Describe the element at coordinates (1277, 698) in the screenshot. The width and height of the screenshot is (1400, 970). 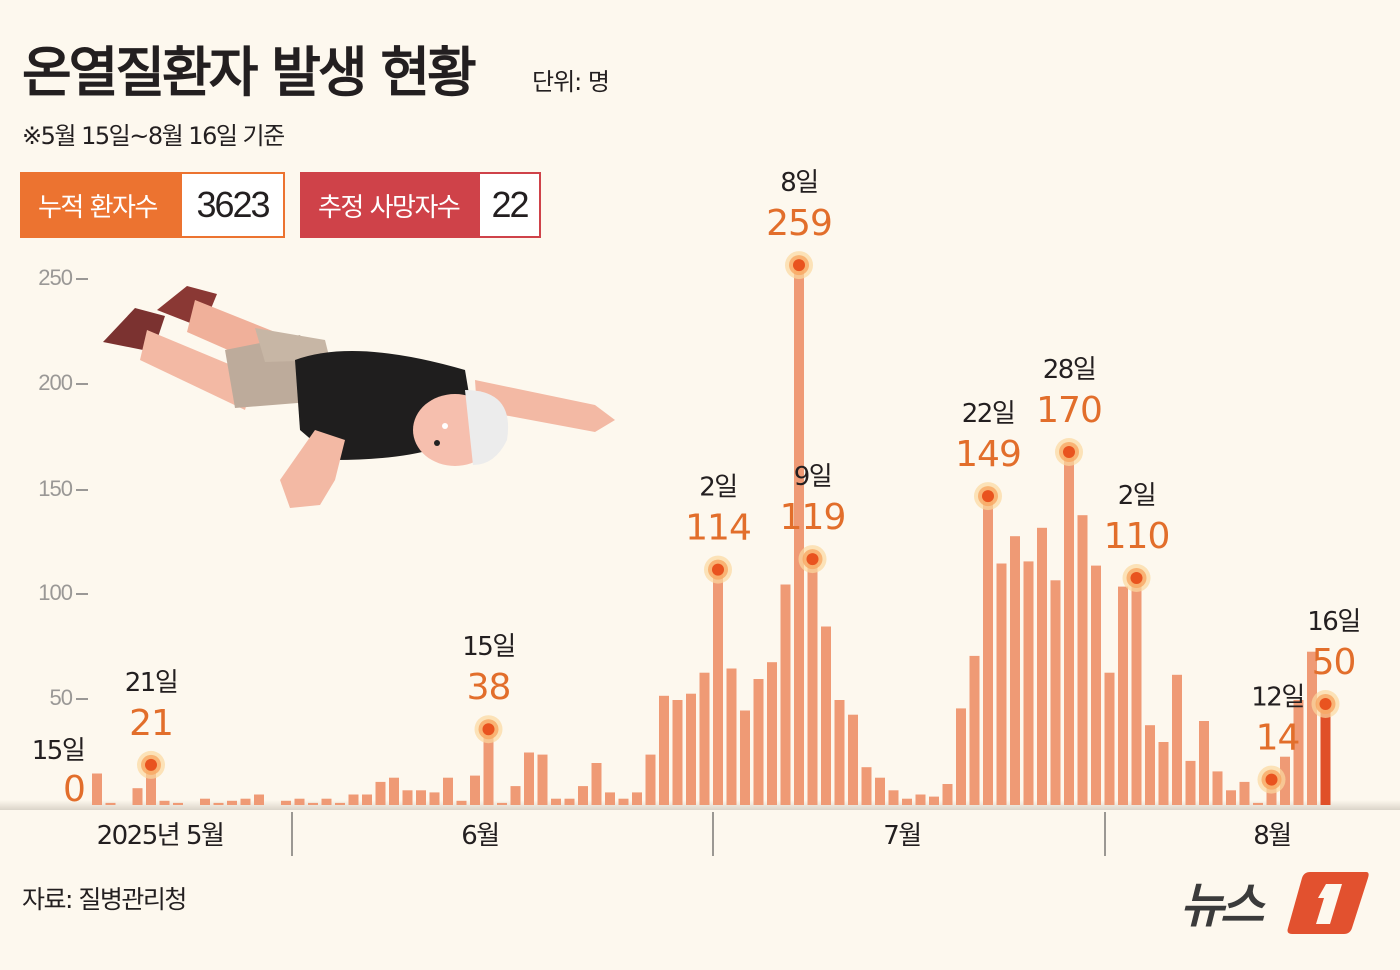
I see `day-label: 12일` at that location.